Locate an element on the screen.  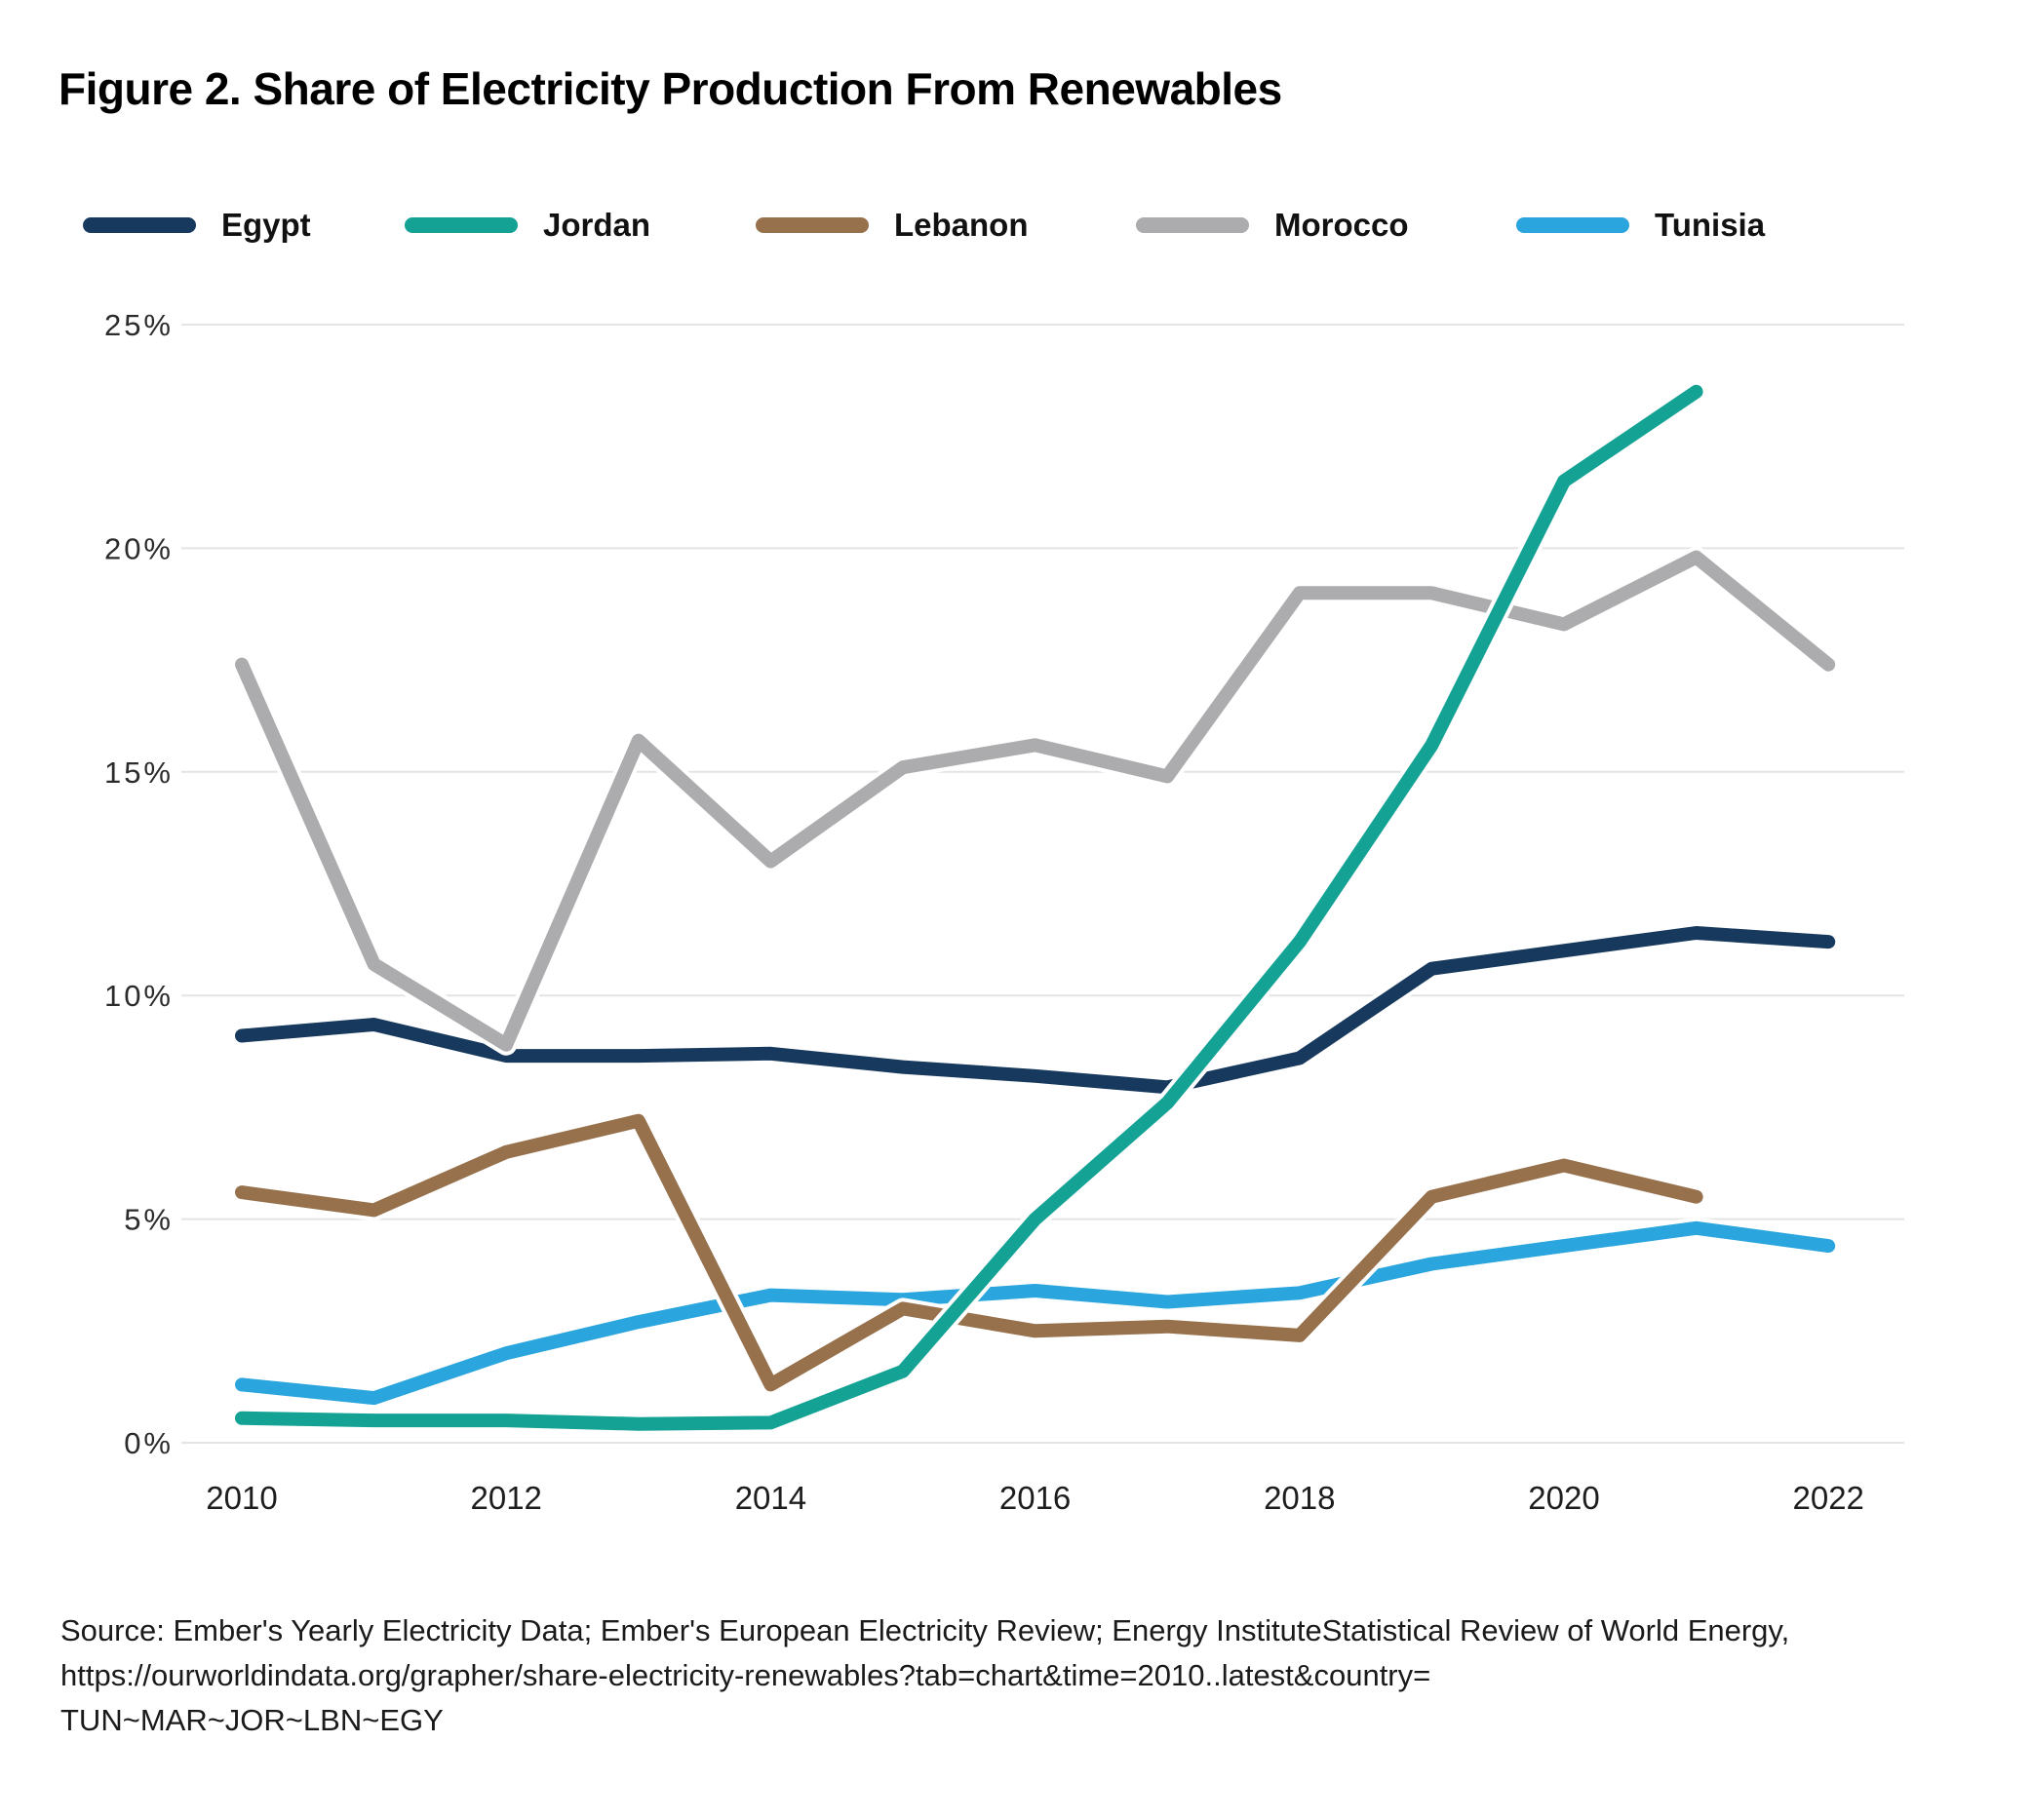
x-tick-label-2018: 2018 is located at coordinates (1299, 1498).